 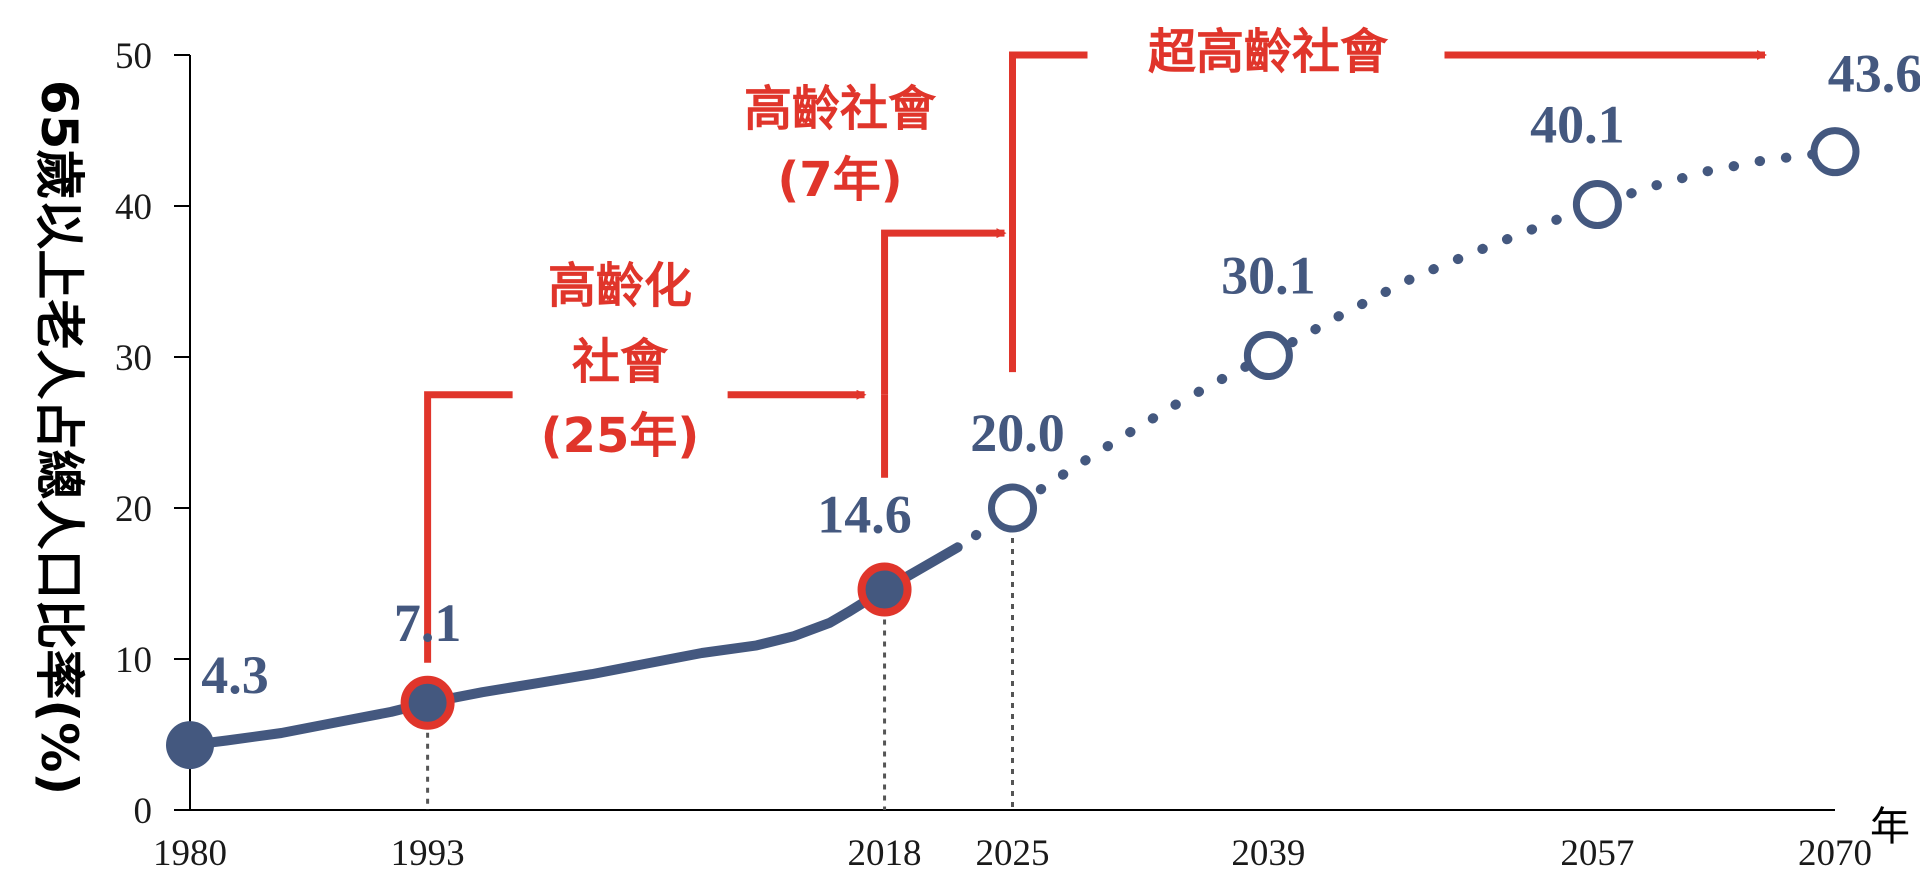 What do you see at coordinates (133, 660) in the screenshot?
I see `y-tick-label: 10` at bounding box center [133, 660].